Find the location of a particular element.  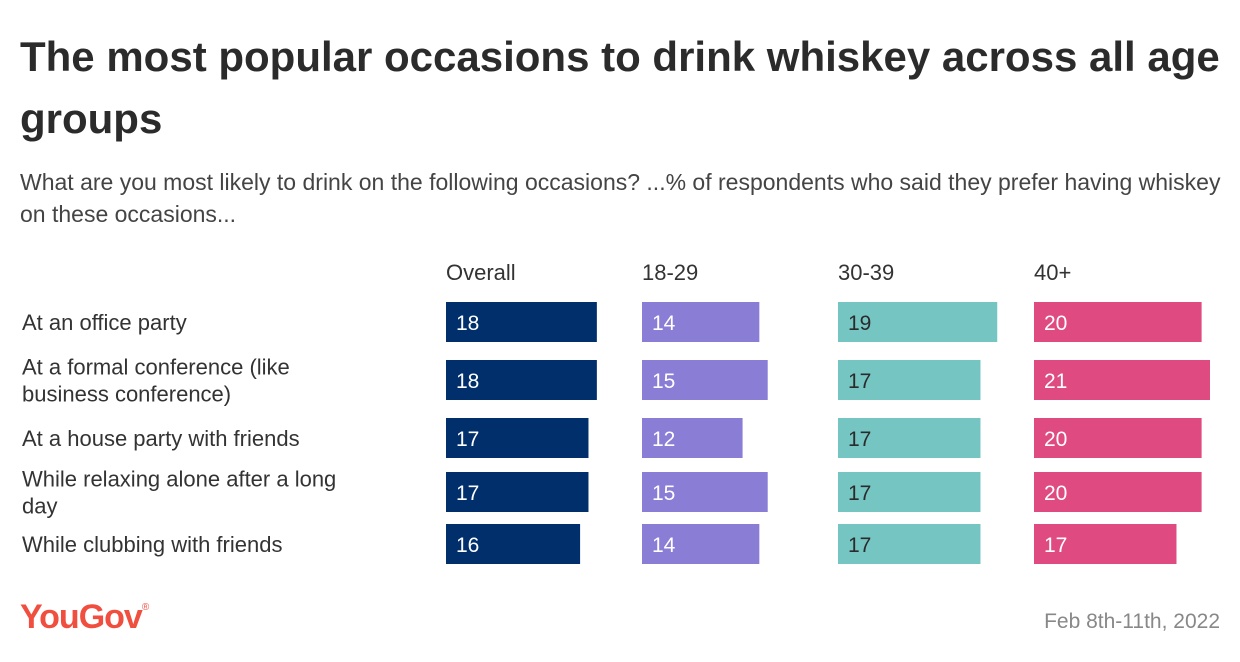

bar-label-0-1: 18 is located at coordinates (467, 381).